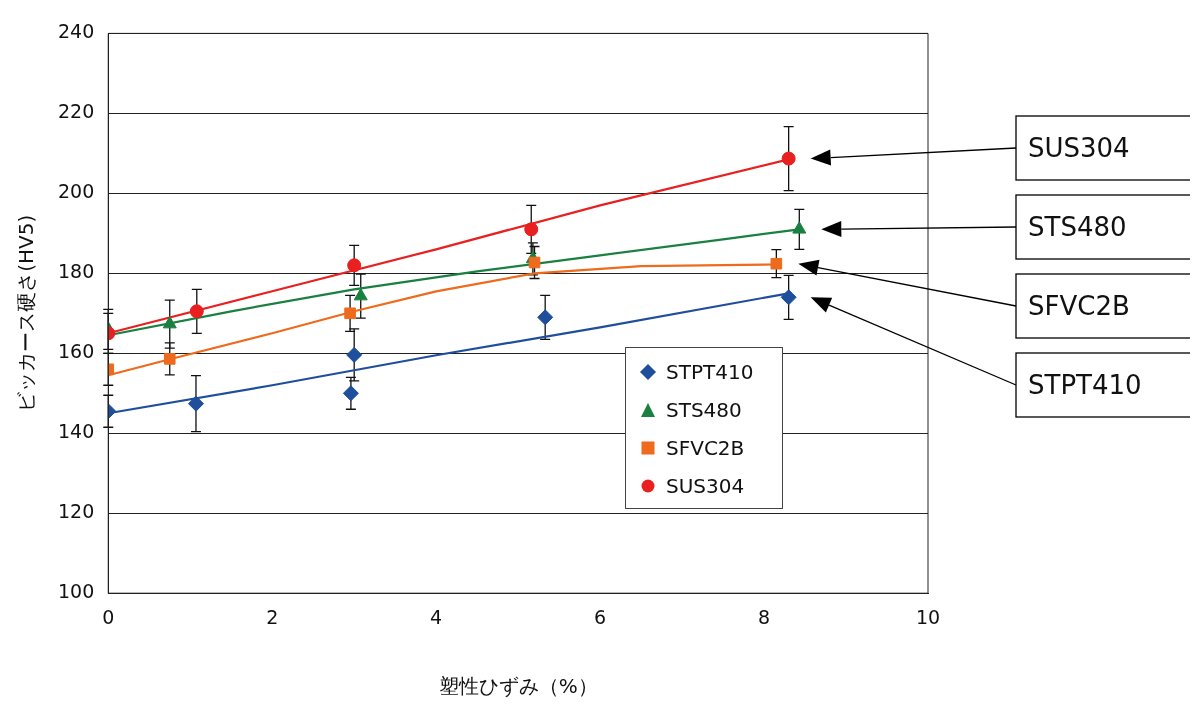  Describe the element at coordinates (76, 111) in the screenshot. I see `y-tick-label: 220` at that location.